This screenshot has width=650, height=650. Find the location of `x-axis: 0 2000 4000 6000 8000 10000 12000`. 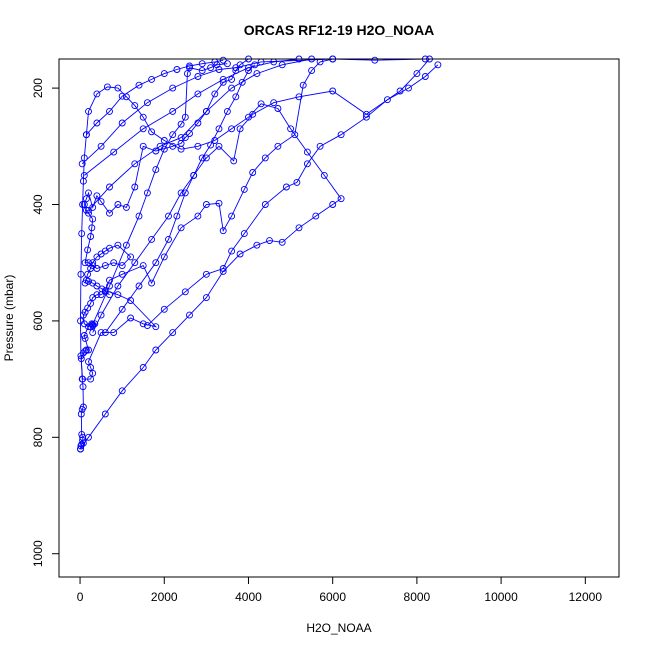

x-axis: 0 2000 4000 6000 8000 10000 12000 is located at coordinates (339, 590).